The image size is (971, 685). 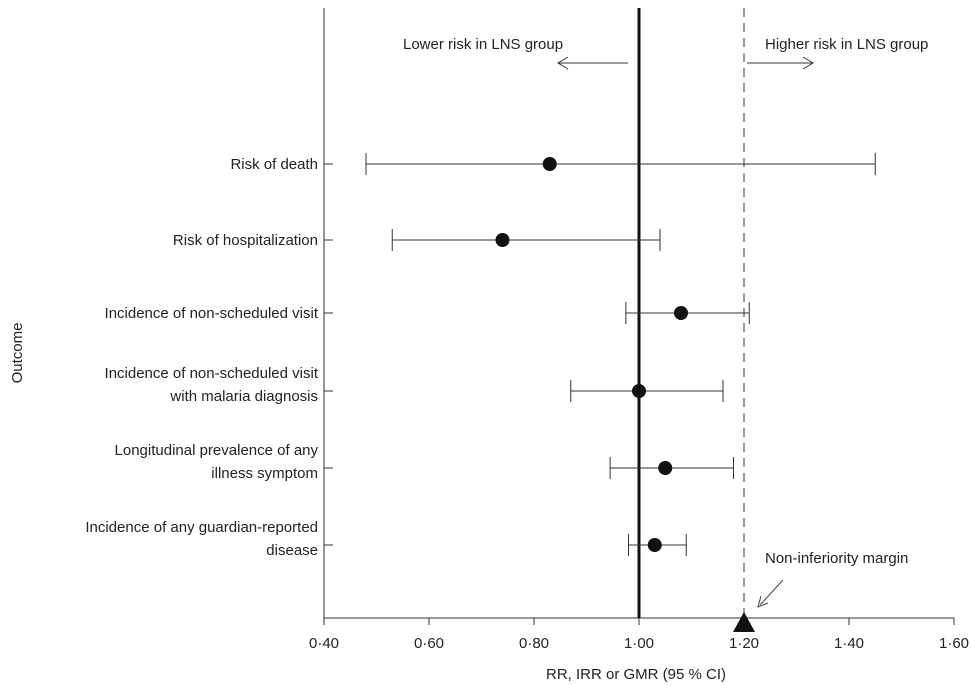 What do you see at coordinates (836, 558) in the screenshot?
I see `non-inferiority-margin-annotation: Non-inferiority margin` at bounding box center [836, 558].